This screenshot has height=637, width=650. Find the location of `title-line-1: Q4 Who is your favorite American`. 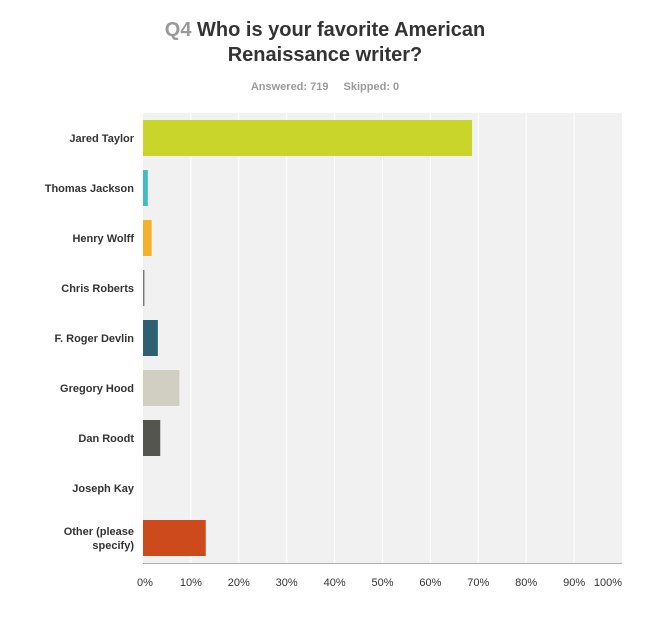

title-line-1: Q4 Who is your favorite American is located at coordinates (325, 30).